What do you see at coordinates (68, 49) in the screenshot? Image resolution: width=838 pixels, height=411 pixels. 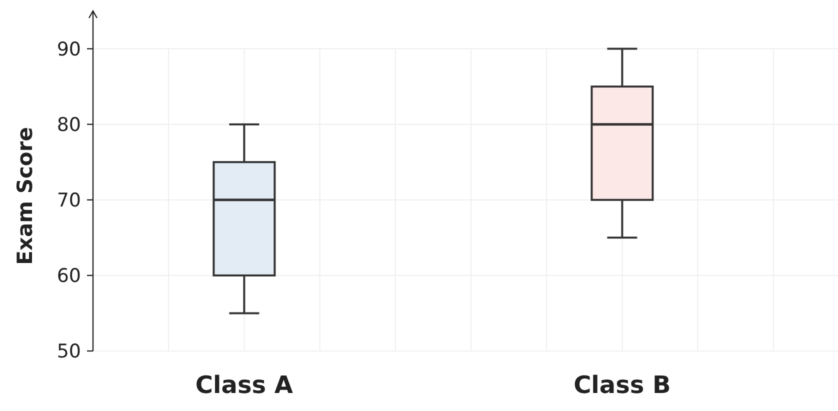 I see `y-tick-label: 90` at bounding box center [68, 49].